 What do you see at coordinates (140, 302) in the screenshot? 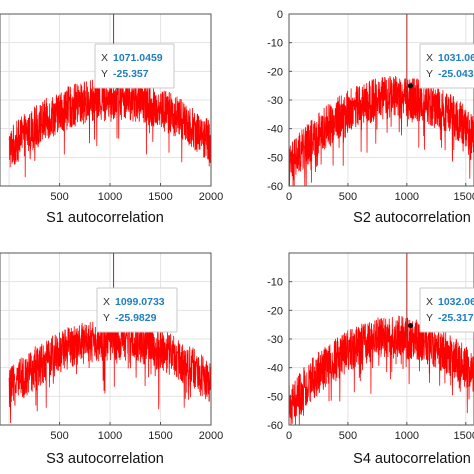
I see `datatip-x-value: 1099.0733` at bounding box center [140, 302].